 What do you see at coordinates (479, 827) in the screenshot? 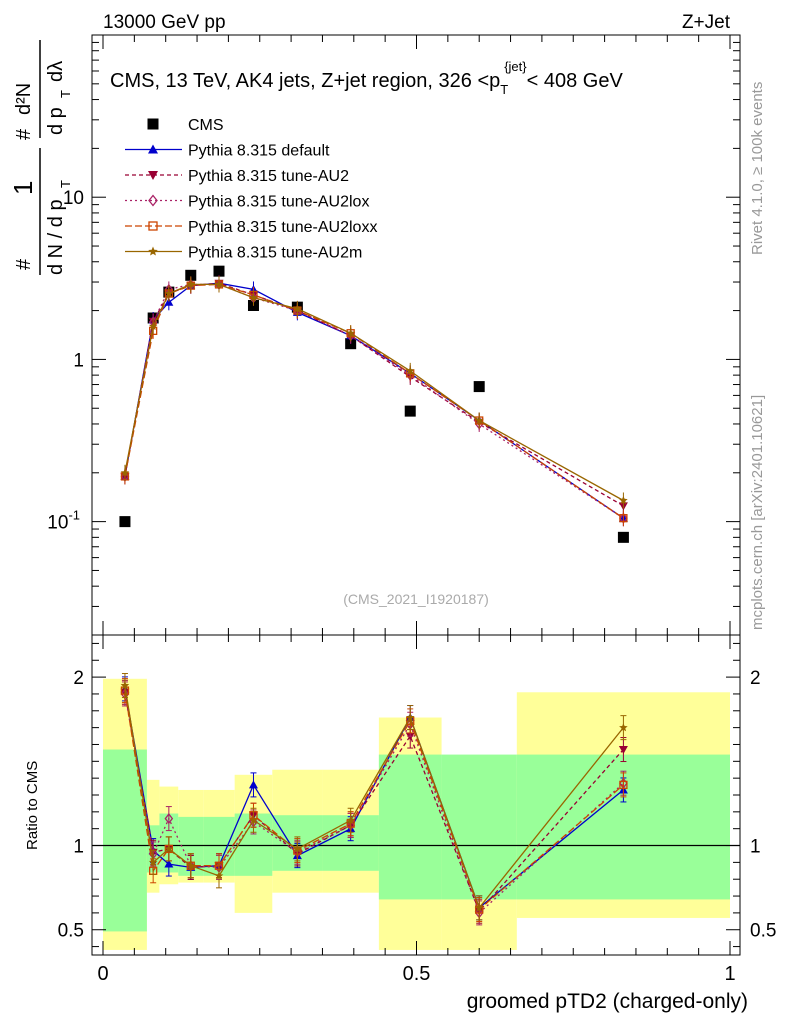
I see `ratio-band-green` at bounding box center [479, 827].